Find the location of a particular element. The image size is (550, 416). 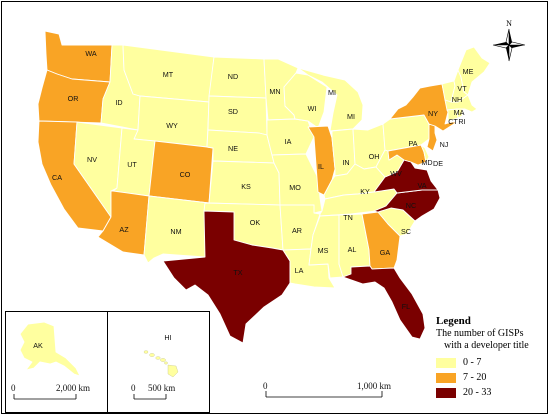

state-me is located at coordinates (474, 71).